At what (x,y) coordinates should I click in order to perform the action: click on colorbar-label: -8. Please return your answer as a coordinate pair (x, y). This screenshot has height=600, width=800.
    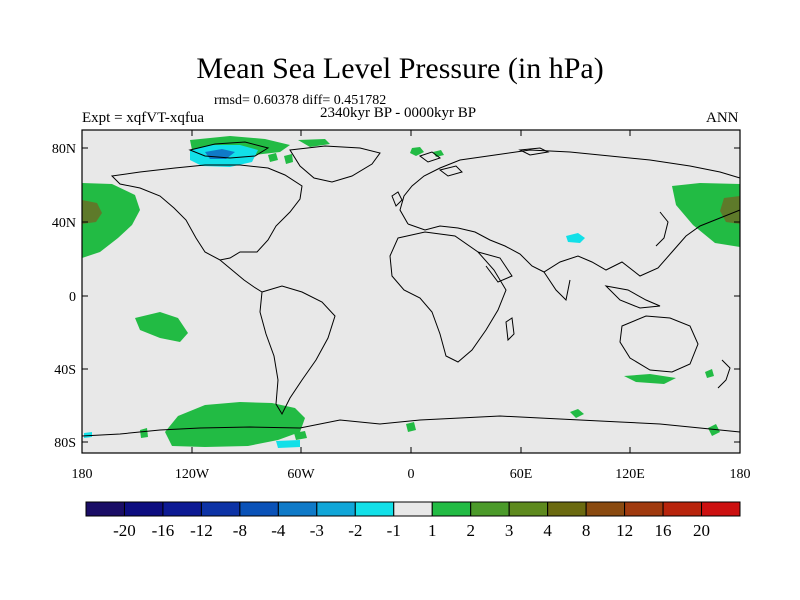
    Looking at the image, I should click on (240, 530).